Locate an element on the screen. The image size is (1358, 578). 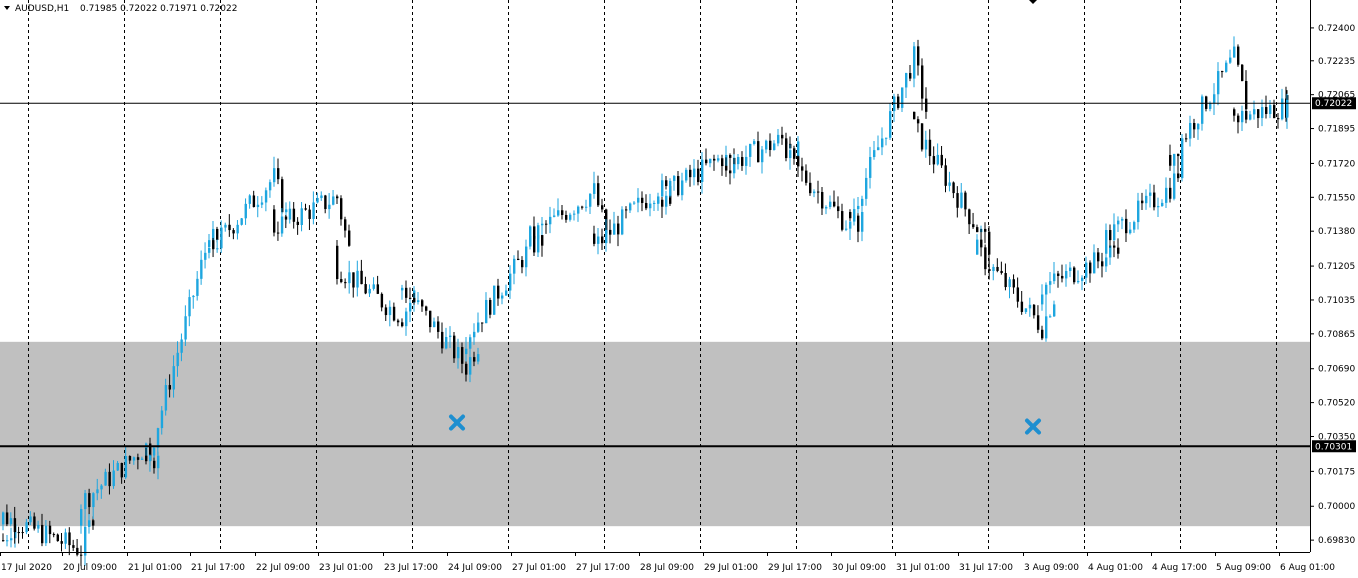
markers is located at coordinates (745, 424).